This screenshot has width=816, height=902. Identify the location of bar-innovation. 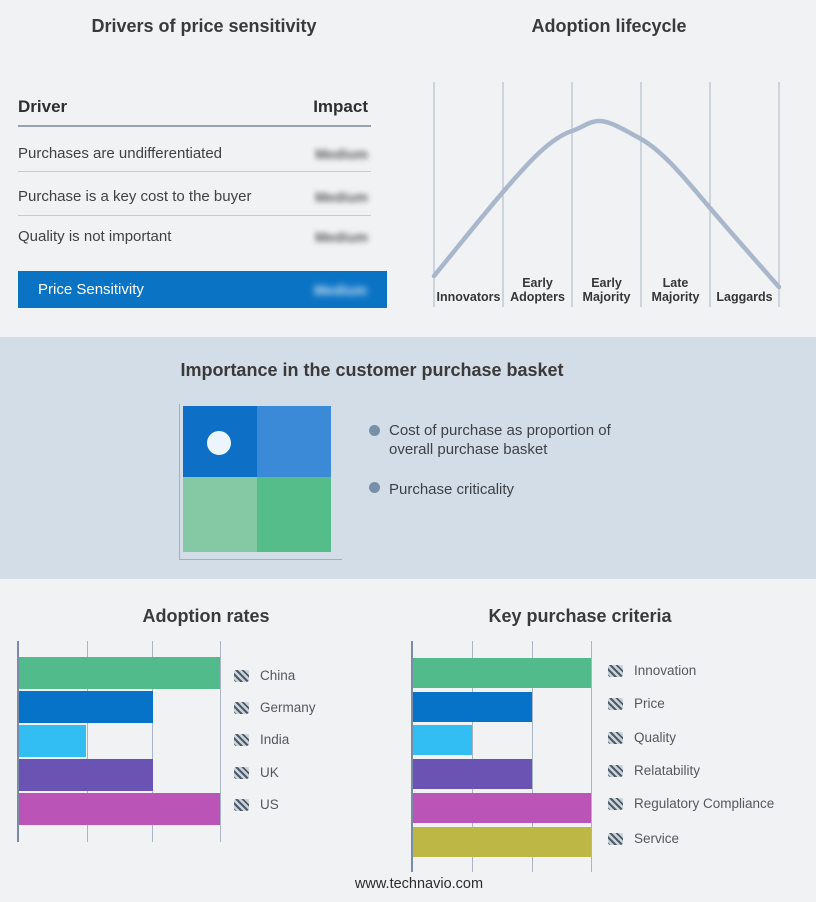
(502, 673).